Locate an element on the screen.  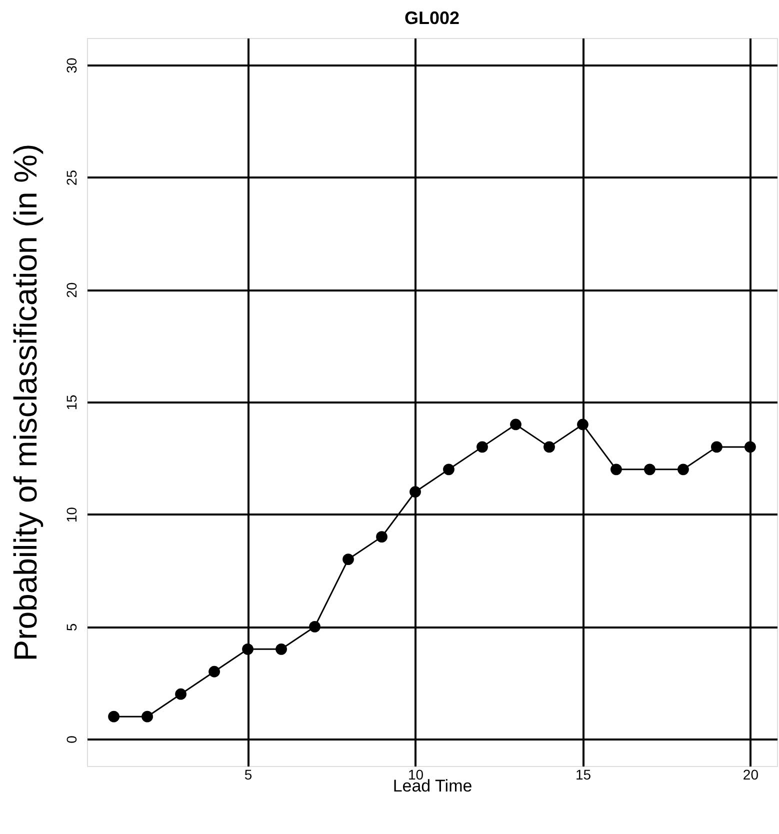
y-tick-label: 15 is located at coordinates (72, 402).